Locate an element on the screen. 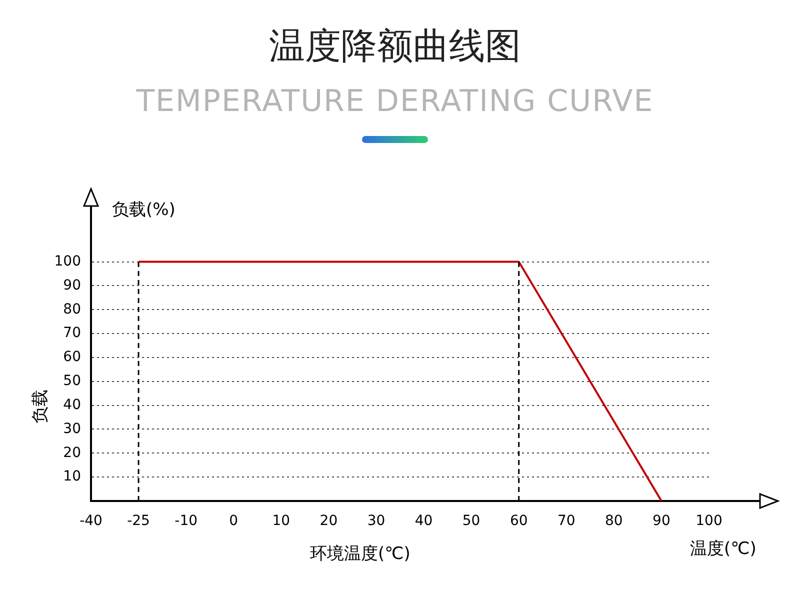  x-tick-label: 80 is located at coordinates (614, 521).